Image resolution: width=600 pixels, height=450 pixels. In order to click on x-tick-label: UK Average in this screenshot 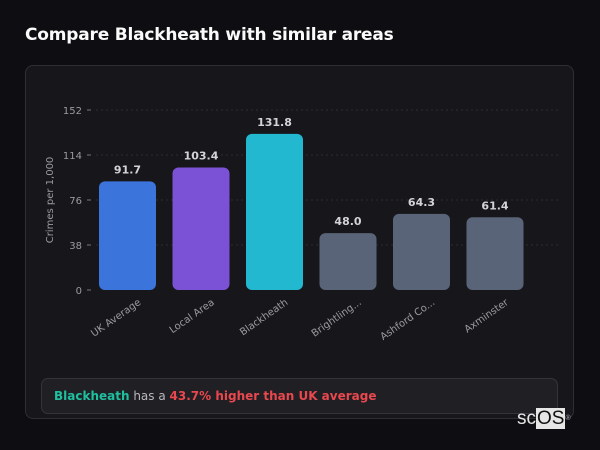, I will do `click(116, 318)`.